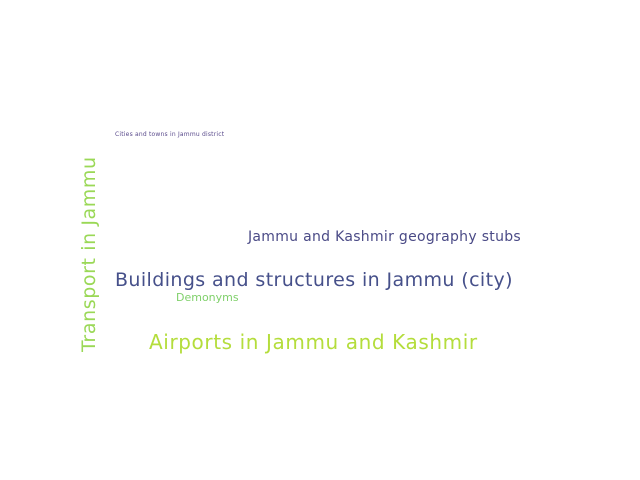  Describe the element at coordinates (385, 237) in the screenshot. I see `word-jammu-and-kashmir-geography-stubs: Jammu and Kashmir geography stubs` at that location.